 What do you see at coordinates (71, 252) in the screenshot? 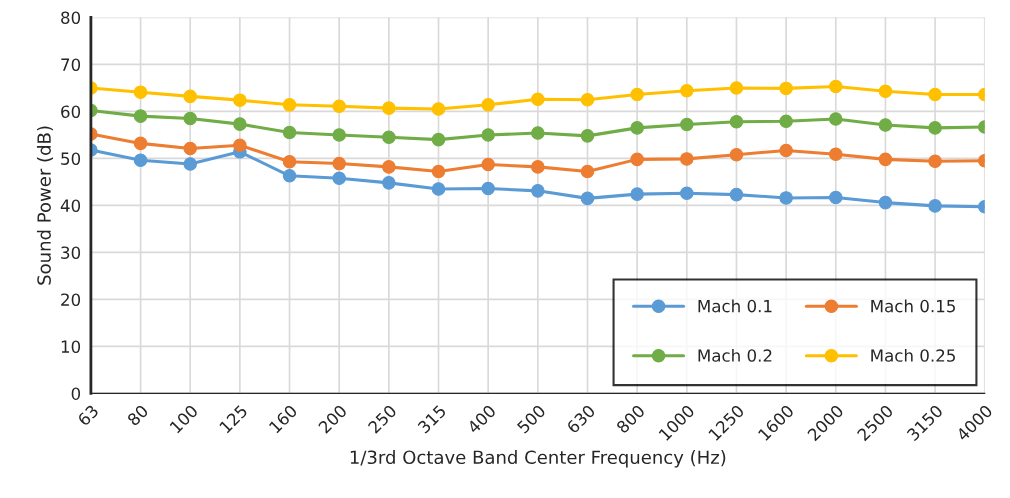
I see `y-tick-label: 30` at bounding box center [71, 252].